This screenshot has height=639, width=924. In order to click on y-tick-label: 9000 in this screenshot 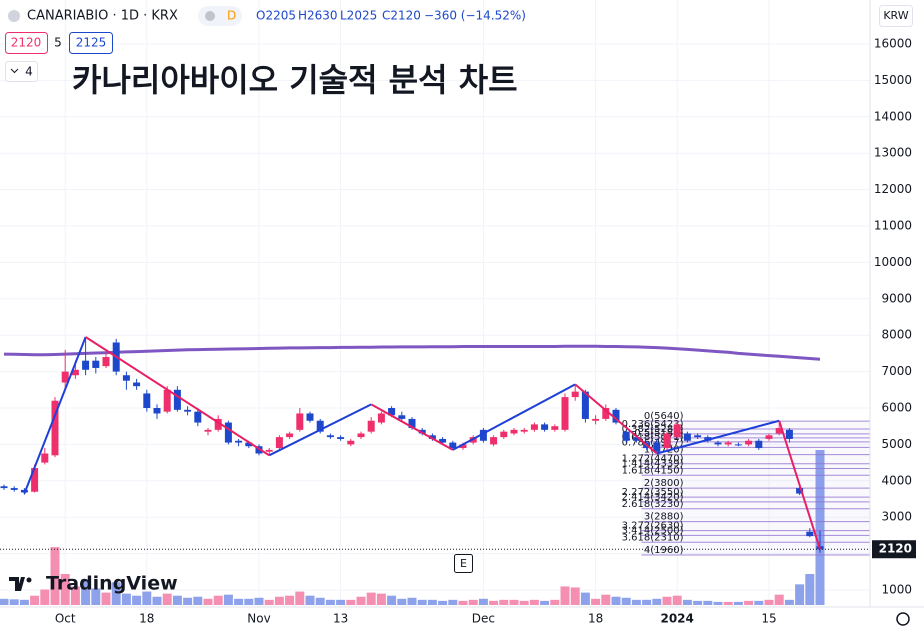, I will do `click(896, 298)`.